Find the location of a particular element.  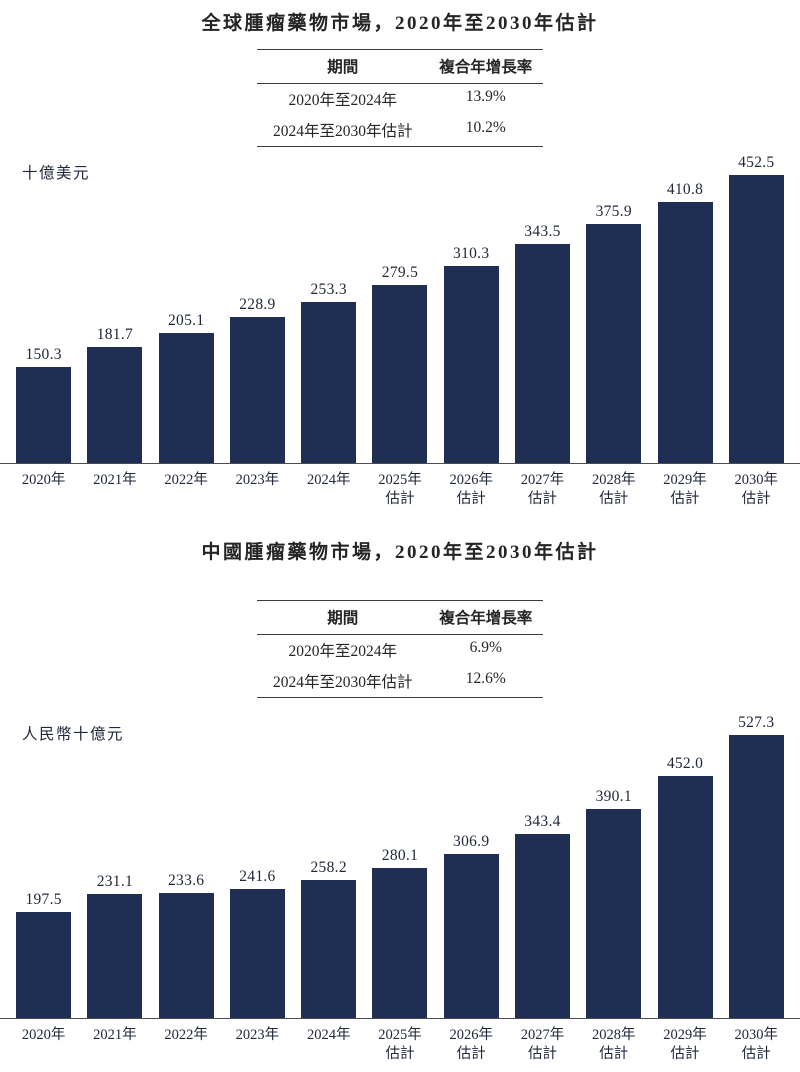

bar-value-label: 343.5 is located at coordinates (542, 232).